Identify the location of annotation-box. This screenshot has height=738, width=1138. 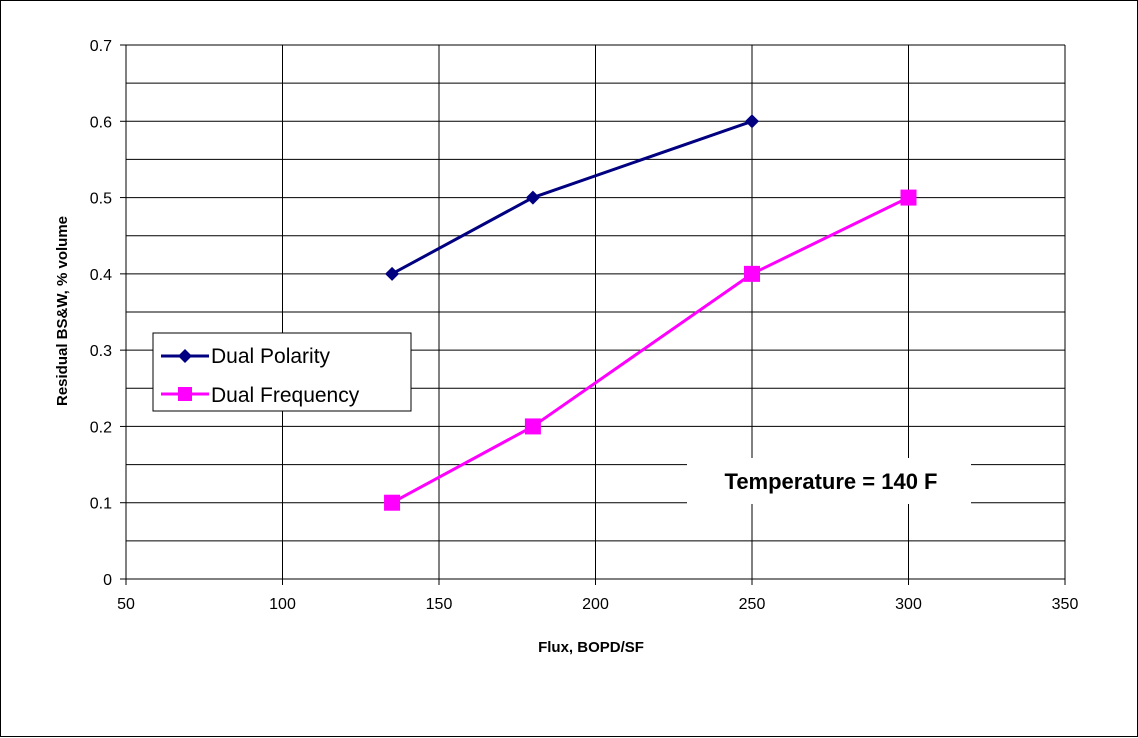
(829, 481).